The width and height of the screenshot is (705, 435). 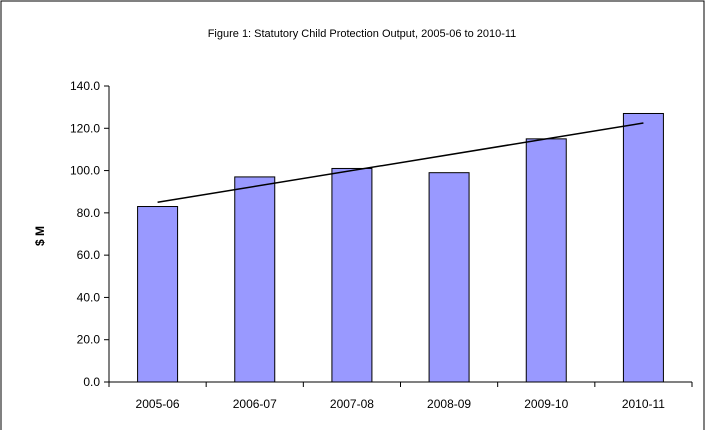 What do you see at coordinates (352, 404) in the screenshot?
I see `x-tick-label: 2007-08` at bounding box center [352, 404].